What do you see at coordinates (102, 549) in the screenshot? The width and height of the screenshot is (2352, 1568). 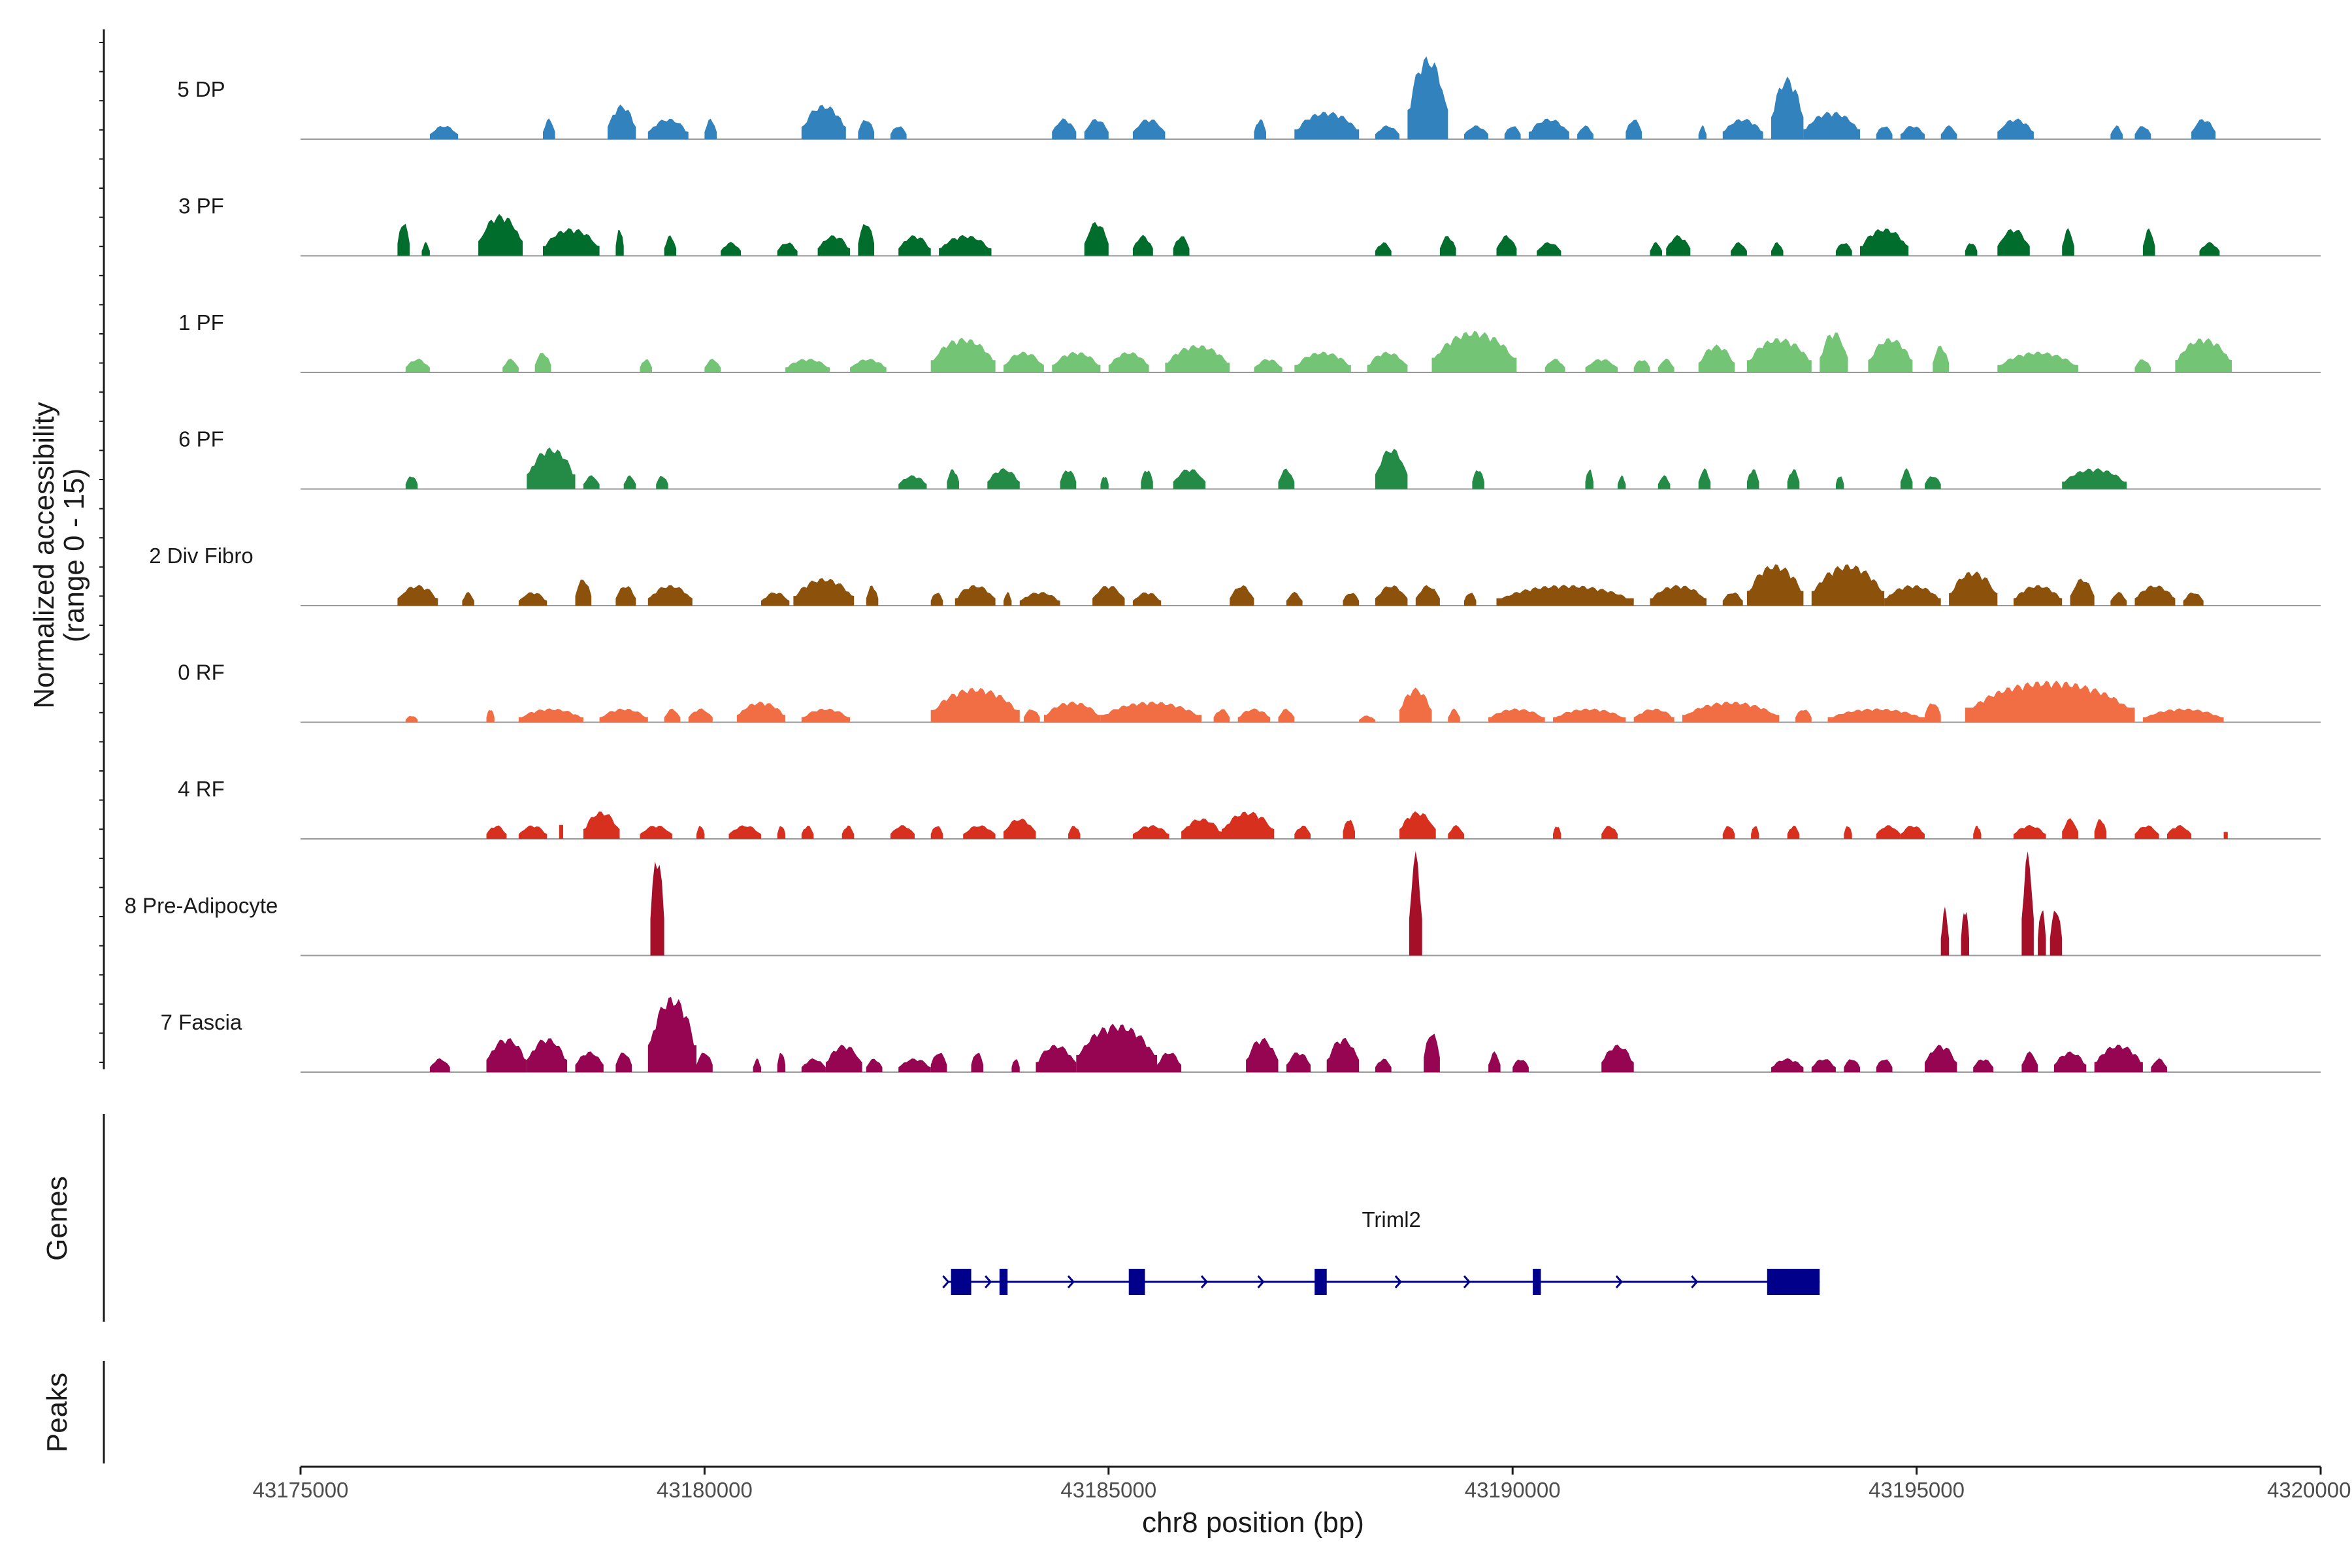 I see `accessibility-y-axis` at bounding box center [102, 549].